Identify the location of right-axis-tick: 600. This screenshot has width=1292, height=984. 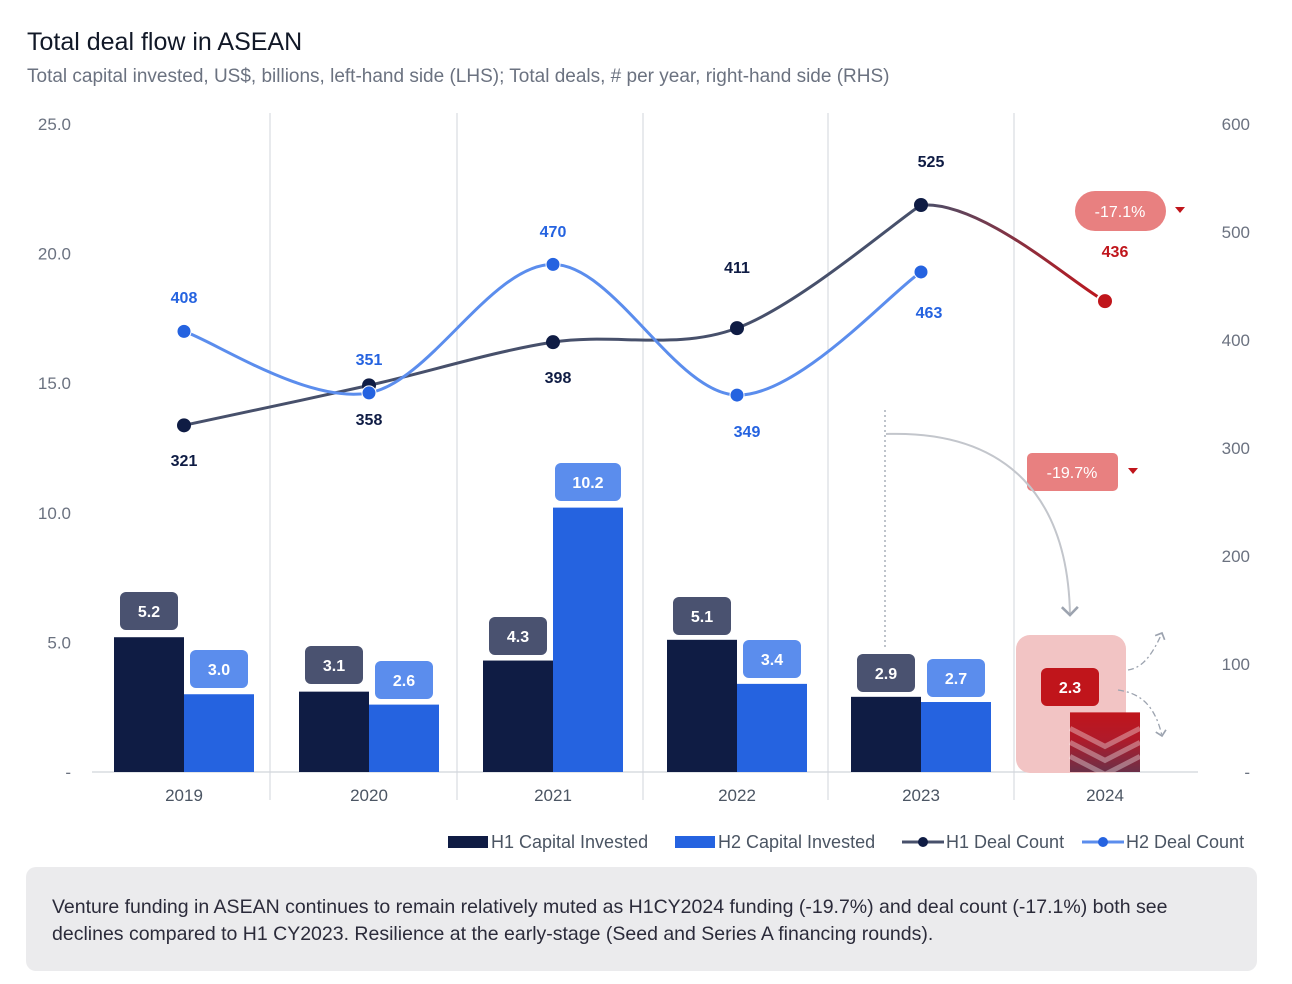
(1236, 124).